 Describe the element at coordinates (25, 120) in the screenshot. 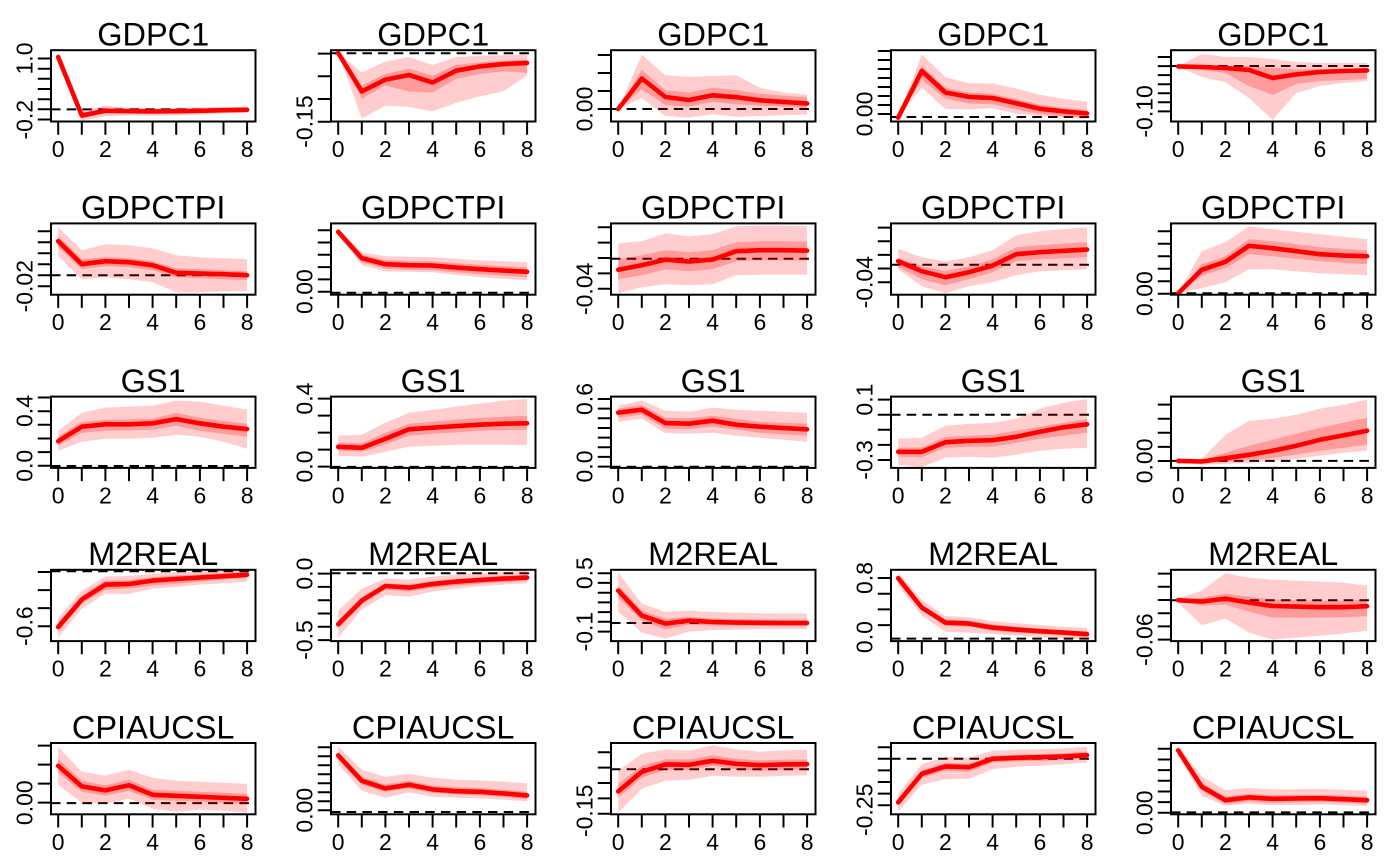

I see `svg-text: -0.2` at that location.